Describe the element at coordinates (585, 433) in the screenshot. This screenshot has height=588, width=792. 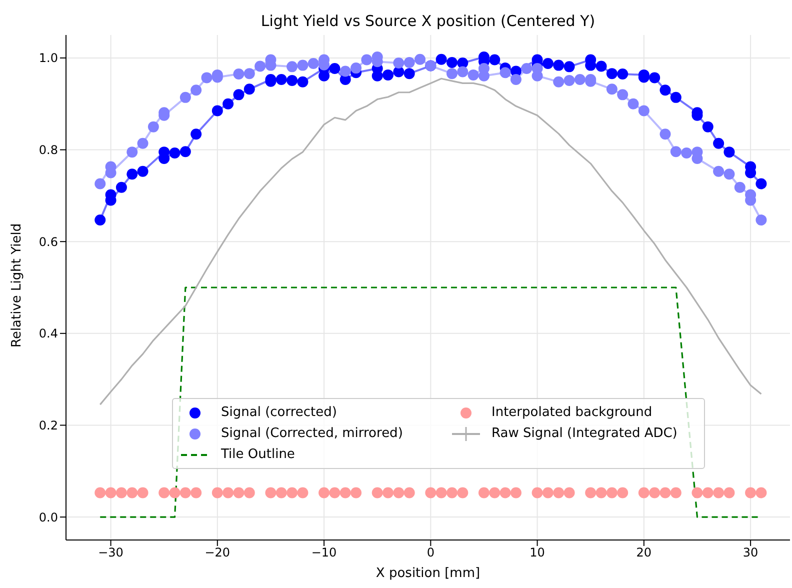
I see `legend-label: Raw Signal (Integrated ADC)` at that location.